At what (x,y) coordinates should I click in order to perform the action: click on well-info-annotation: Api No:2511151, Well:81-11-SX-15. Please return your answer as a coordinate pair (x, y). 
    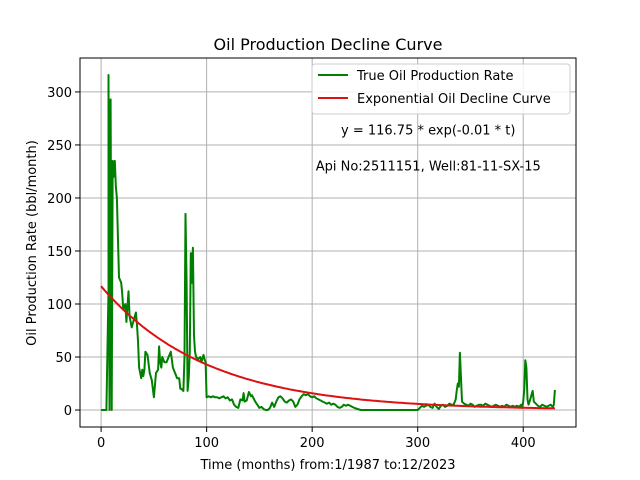
    Looking at the image, I should click on (428, 166).